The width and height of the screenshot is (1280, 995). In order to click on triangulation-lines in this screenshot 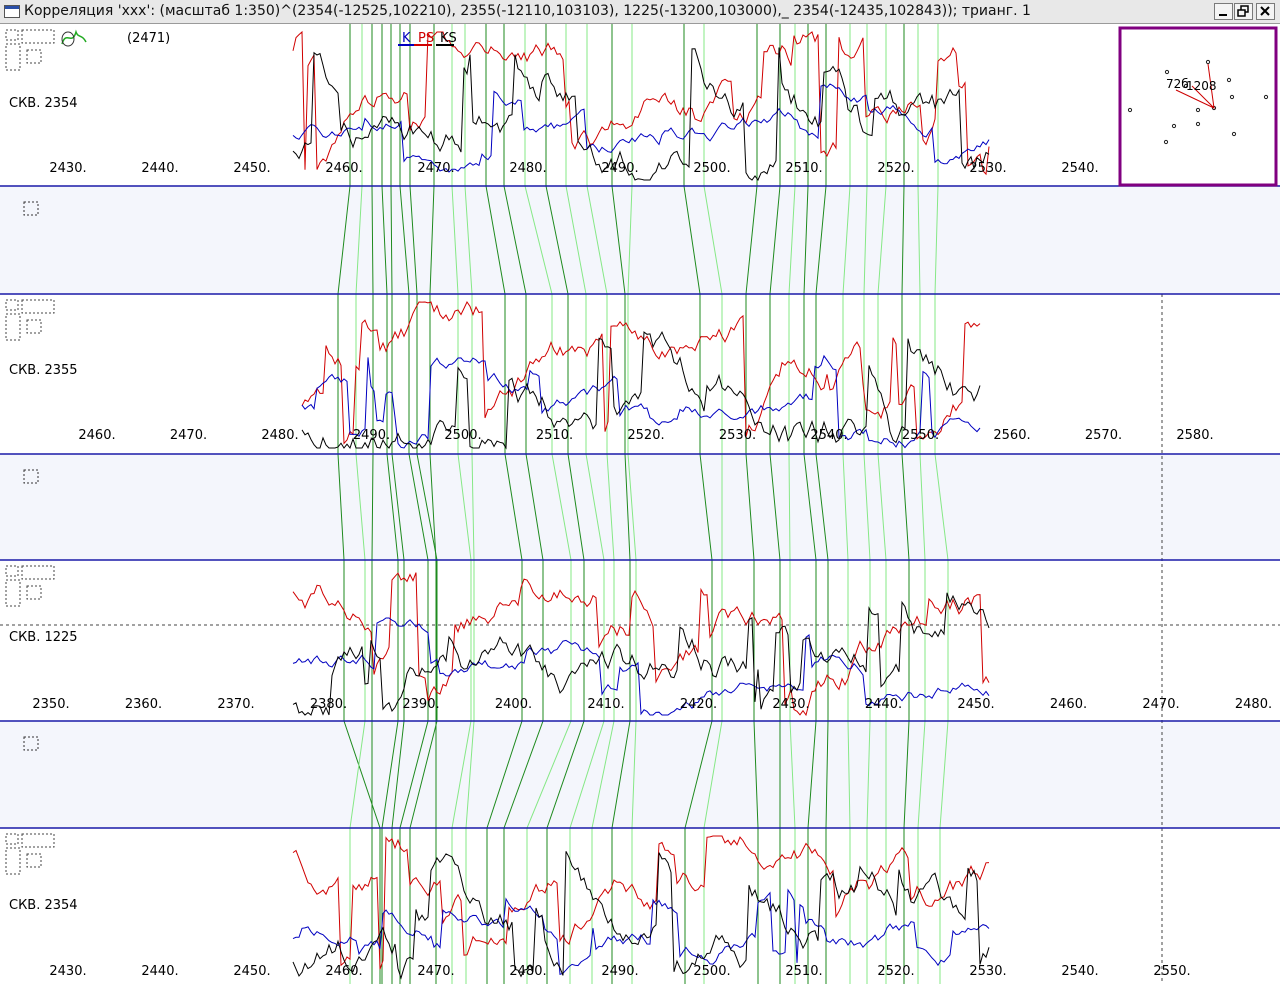, I will do `click(1195, 86)`.